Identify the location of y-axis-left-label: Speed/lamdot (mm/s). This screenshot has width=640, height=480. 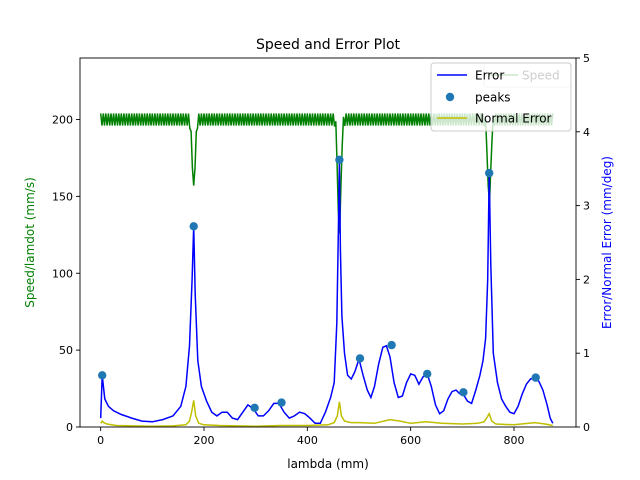
(30, 242).